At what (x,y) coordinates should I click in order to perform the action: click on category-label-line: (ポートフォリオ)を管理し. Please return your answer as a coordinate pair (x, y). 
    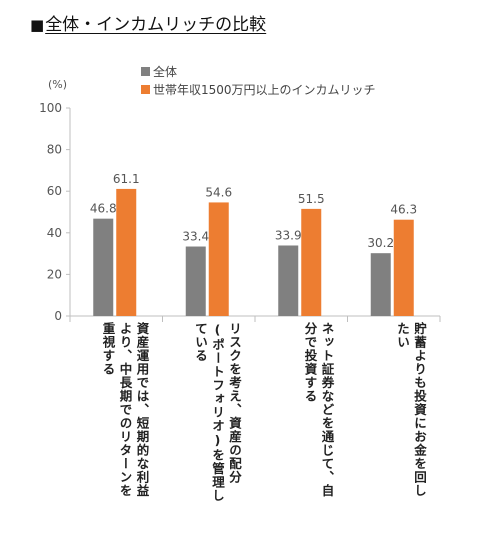
    Looking at the image, I should click on (217, 412).